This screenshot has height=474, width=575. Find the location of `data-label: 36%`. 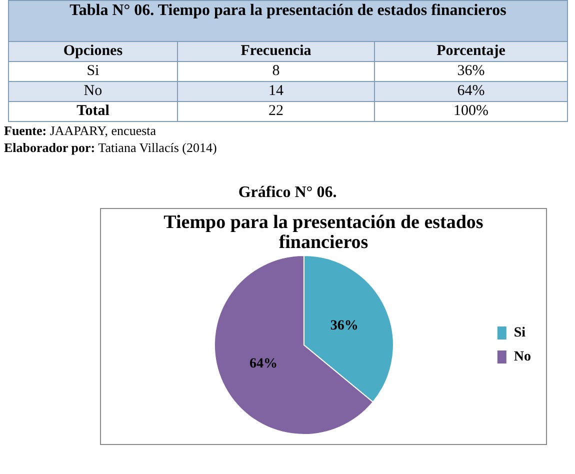

data-label: 36% is located at coordinates (344, 326).